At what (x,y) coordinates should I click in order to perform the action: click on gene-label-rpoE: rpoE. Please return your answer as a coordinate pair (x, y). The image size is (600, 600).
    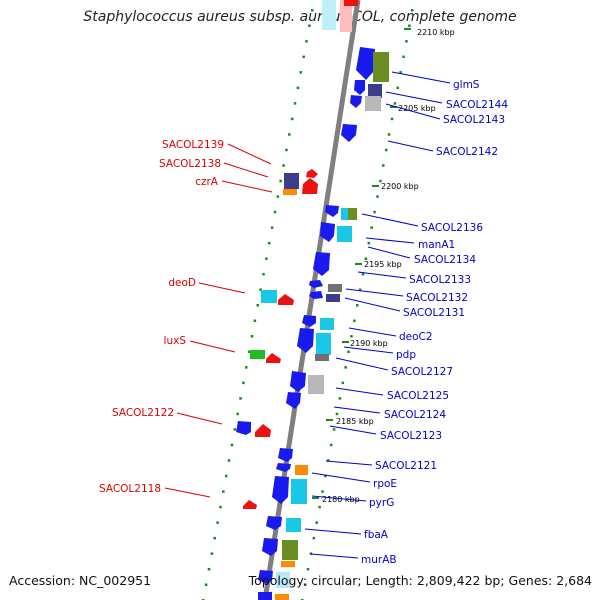
    Looking at the image, I should click on (385, 484).